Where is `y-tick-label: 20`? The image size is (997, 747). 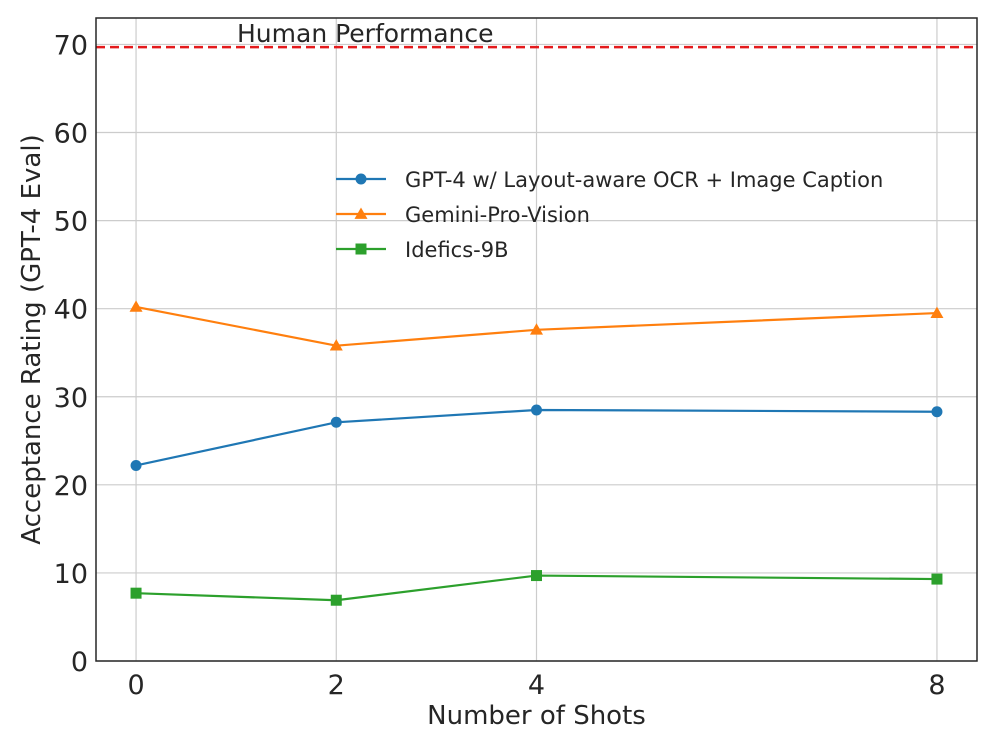 y-tick-label: 20 is located at coordinates (71, 486).